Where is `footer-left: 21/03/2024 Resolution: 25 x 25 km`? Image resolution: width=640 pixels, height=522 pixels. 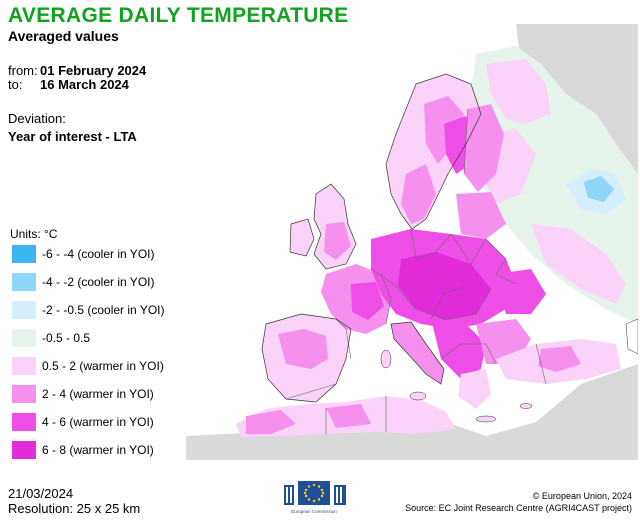
footer-left: 21/03/2024 Resolution: 25 x 25 km is located at coordinates (74, 501).